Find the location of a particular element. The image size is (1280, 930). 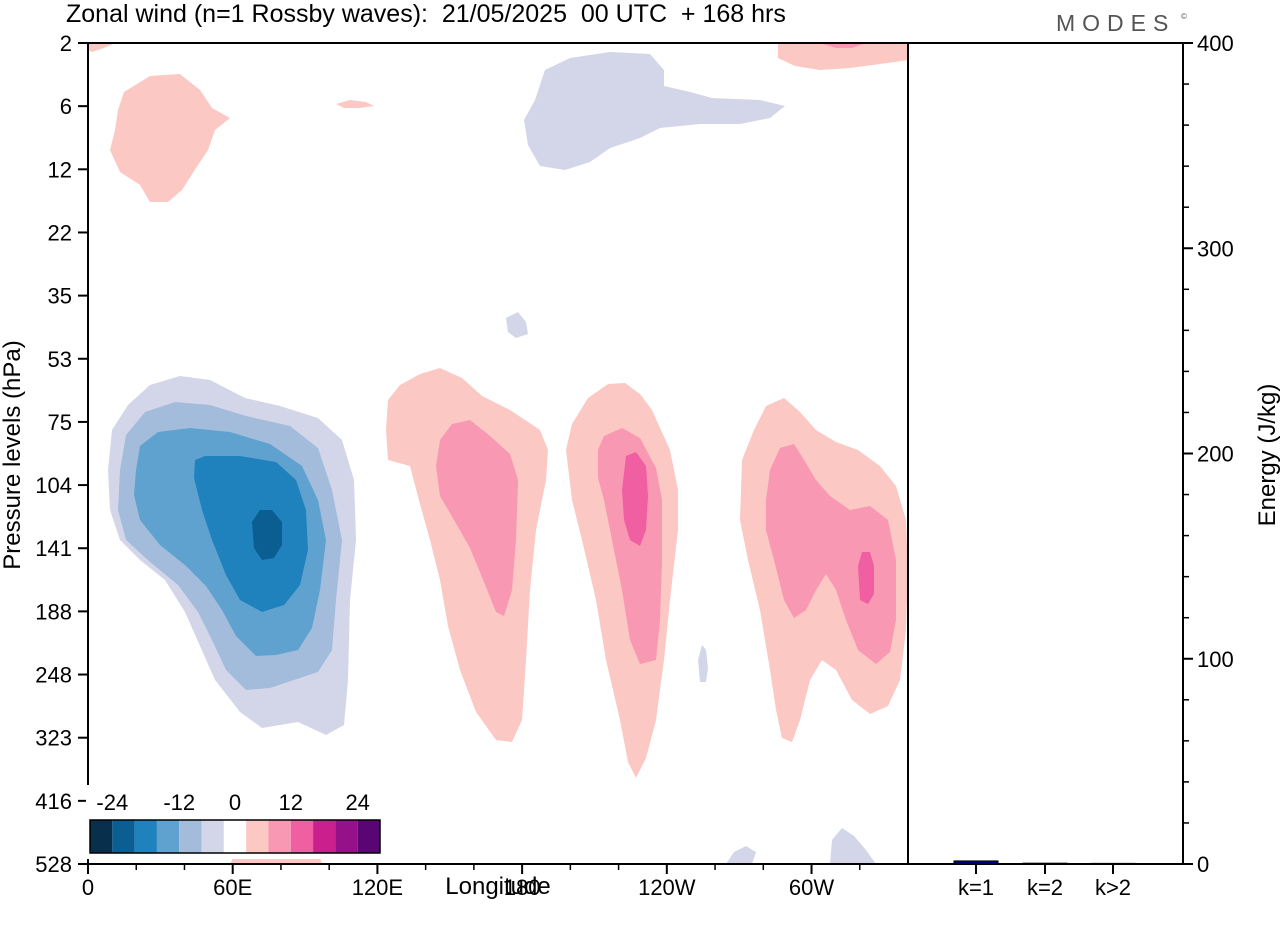

colorbar-tick-label: -12 is located at coordinates (179, 802).